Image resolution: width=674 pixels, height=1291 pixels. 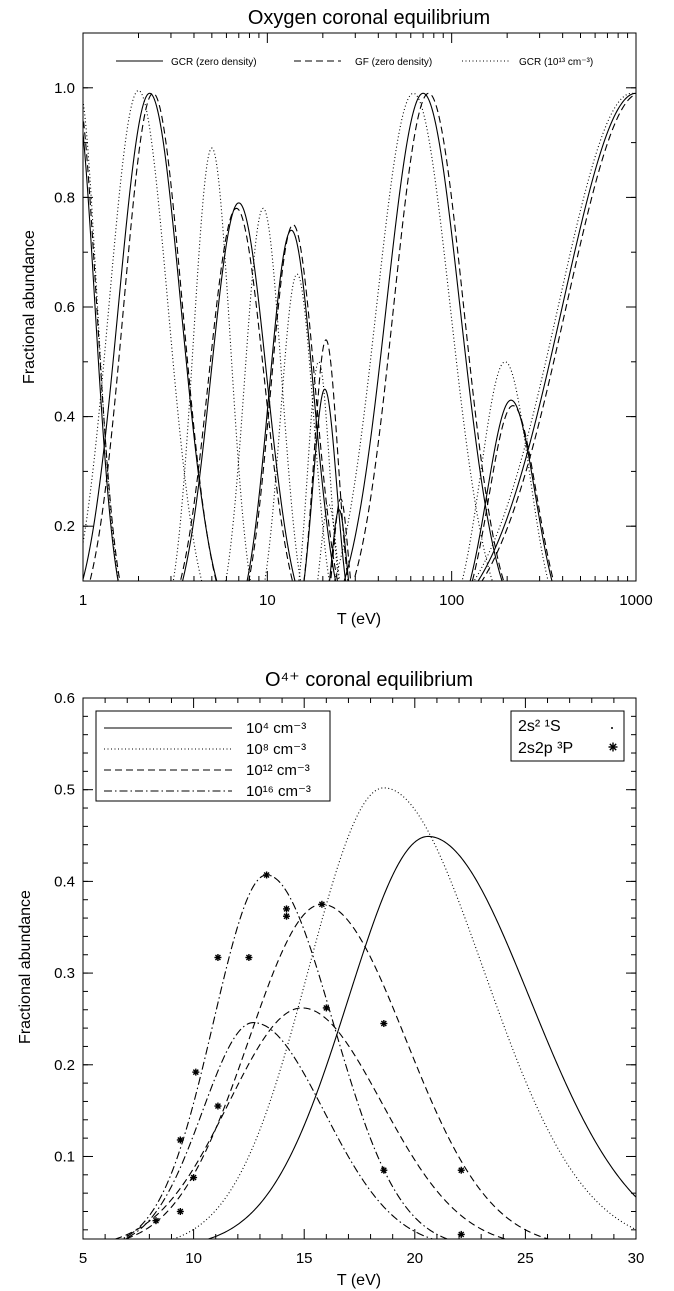 What do you see at coordinates (267, 600) in the screenshot?
I see `chart1-xtick-label: 10` at bounding box center [267, 600].